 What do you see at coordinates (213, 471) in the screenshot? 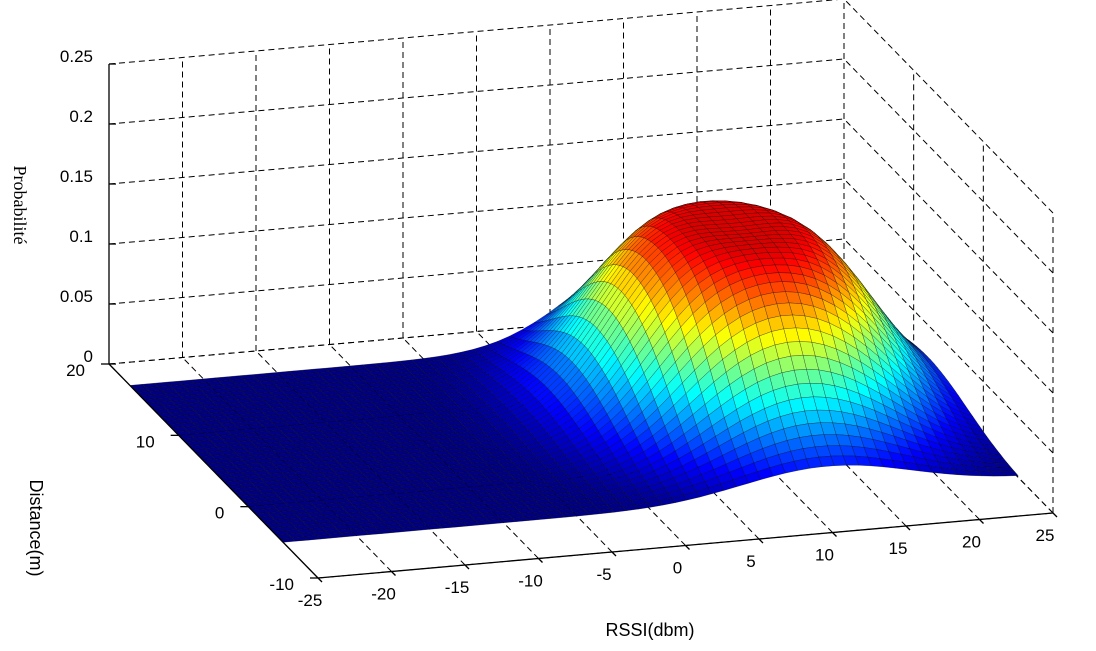
I see `y-axis-line` at bounding box center [213, 471].